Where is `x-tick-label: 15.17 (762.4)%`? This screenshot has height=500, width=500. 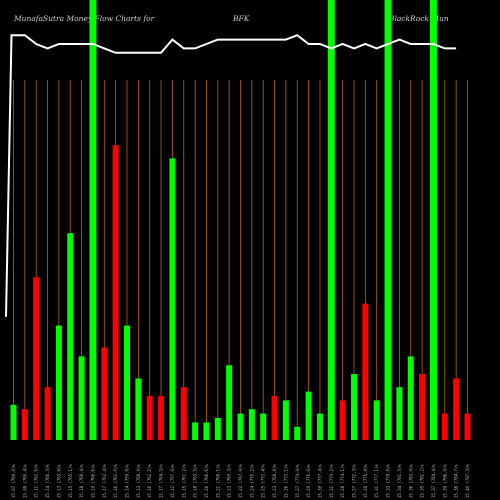
x-tick-label: 15.17 (762.4)% is located at coordinates (104, 481).